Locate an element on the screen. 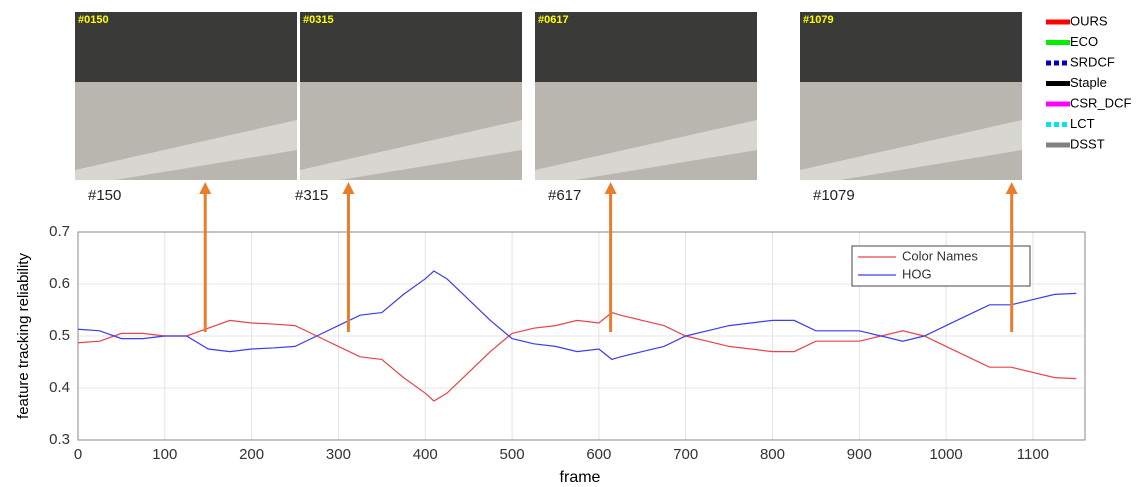 This screenshot has width=1145, height=487. frame-caption: #617 is located at coordinates (564, 195).